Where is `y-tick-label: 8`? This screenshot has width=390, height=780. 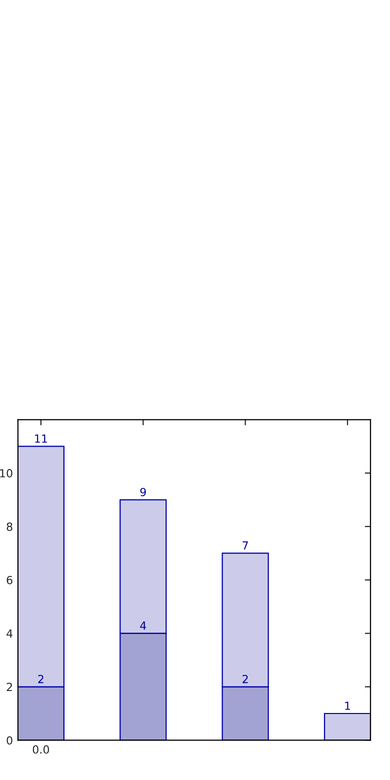 y-tick-label: 8 is located at coordinates (9, 526).